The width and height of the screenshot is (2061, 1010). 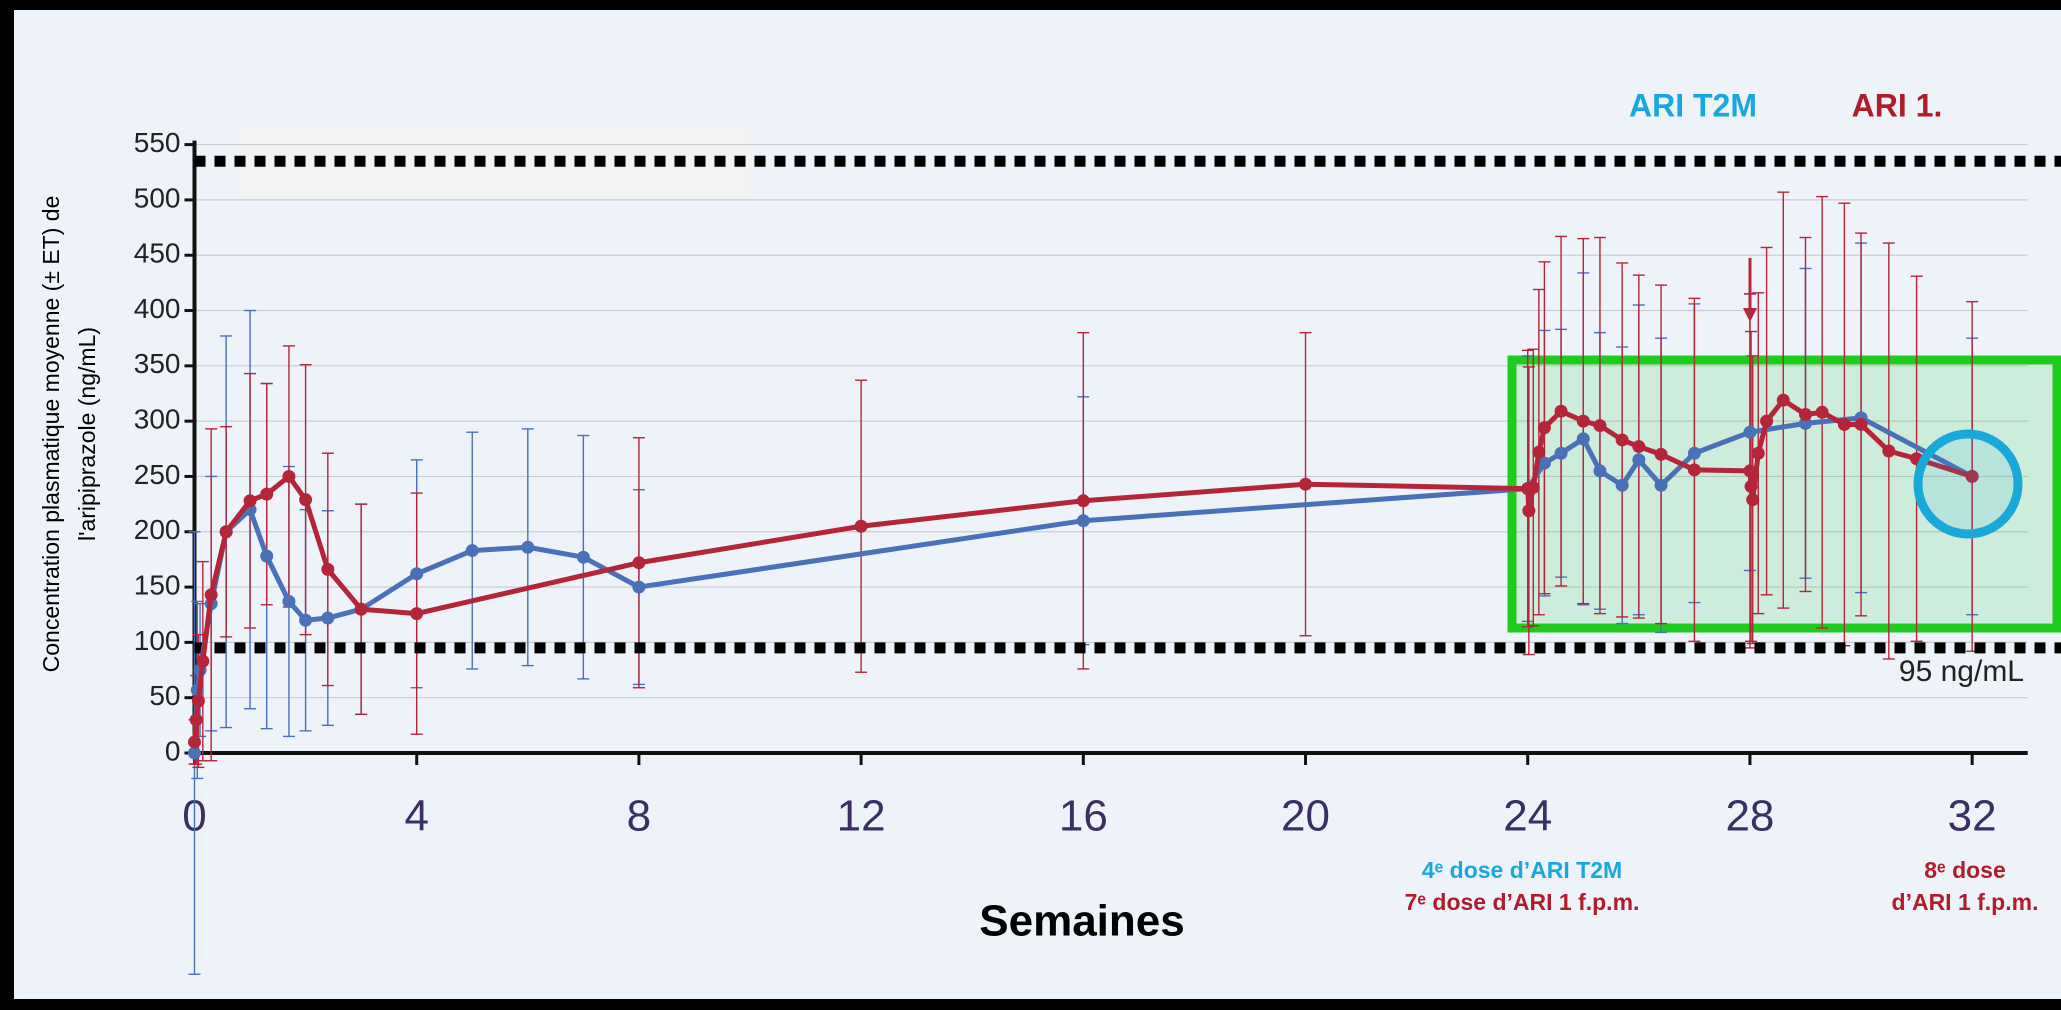 What do you see at coordinates (1522, 902) in the screenshot?
I see `dose-note: 7ᵉ dose d’ARI 1 f.p.m.` at bounding box center [1522, 902].